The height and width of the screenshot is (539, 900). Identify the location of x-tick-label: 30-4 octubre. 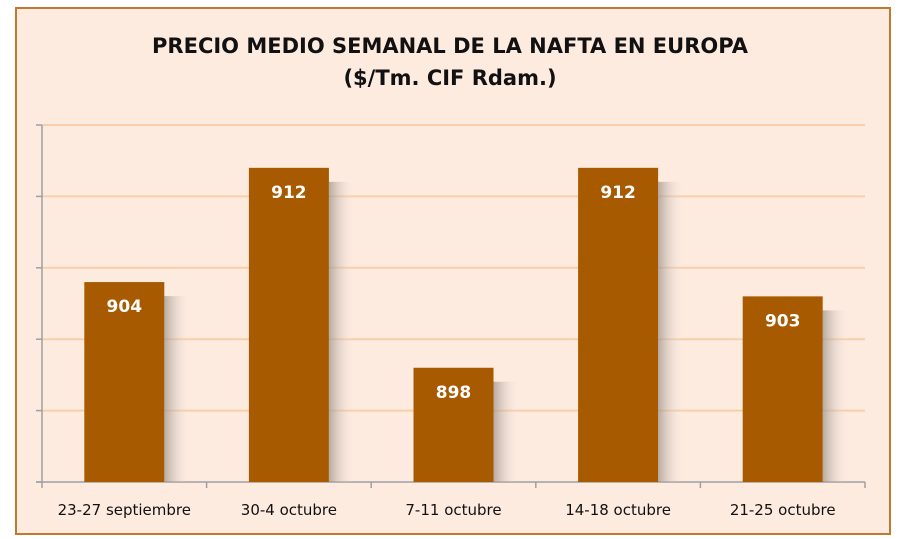
(289, 510).